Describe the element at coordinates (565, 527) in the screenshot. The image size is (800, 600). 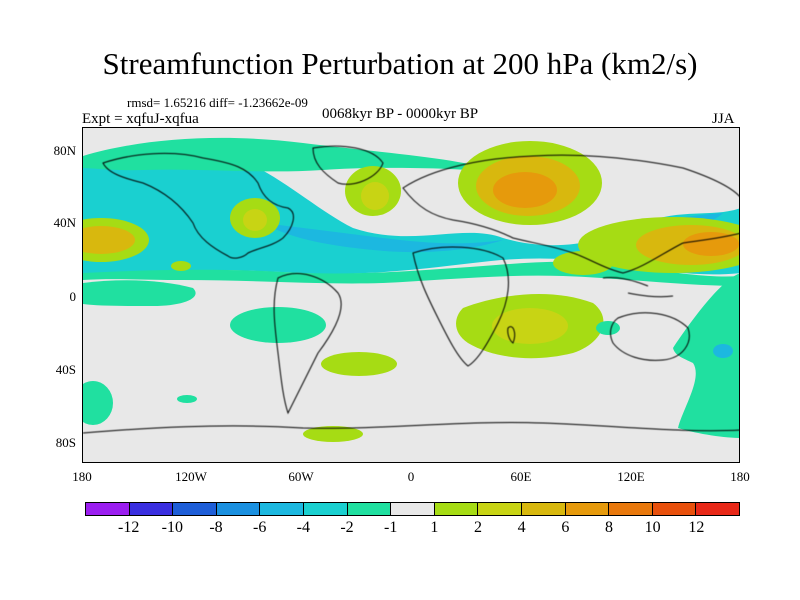
I see `colorbar-label: 6` at that location.